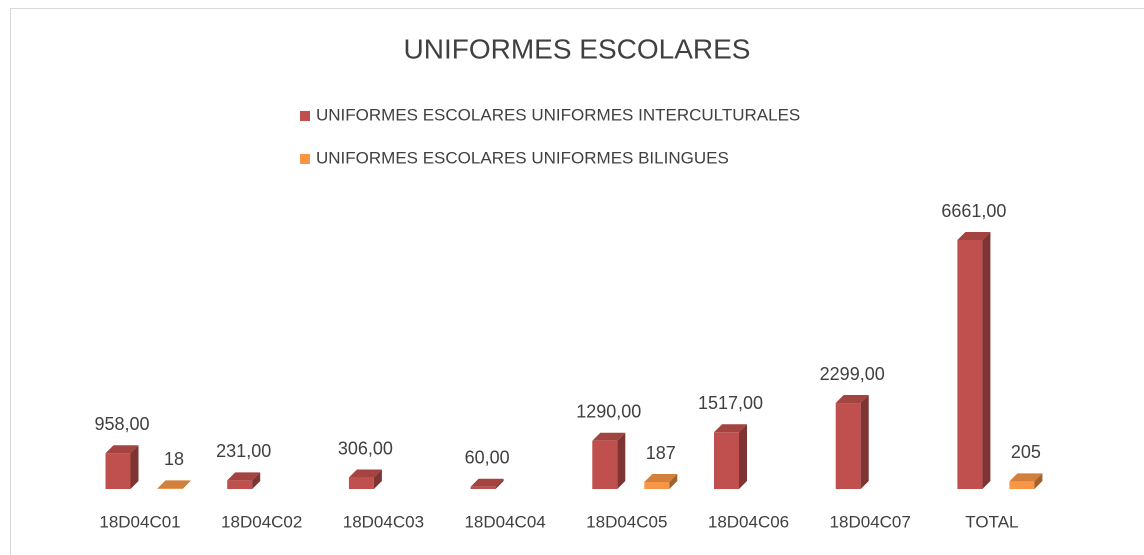 Image resolution: width=1144 pixels, height=555 pixels. What do you see at coordinates (748, 521) in the screenshot?
I see `x-tick-label: 18D04C06` at bounding box center [748, 521].